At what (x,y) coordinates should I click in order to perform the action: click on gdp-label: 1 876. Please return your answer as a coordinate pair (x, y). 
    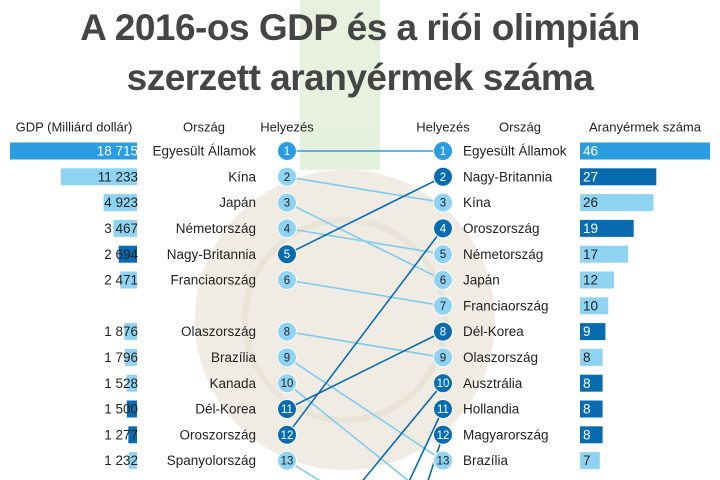
    Looking at the image, I should click on (121, 331).